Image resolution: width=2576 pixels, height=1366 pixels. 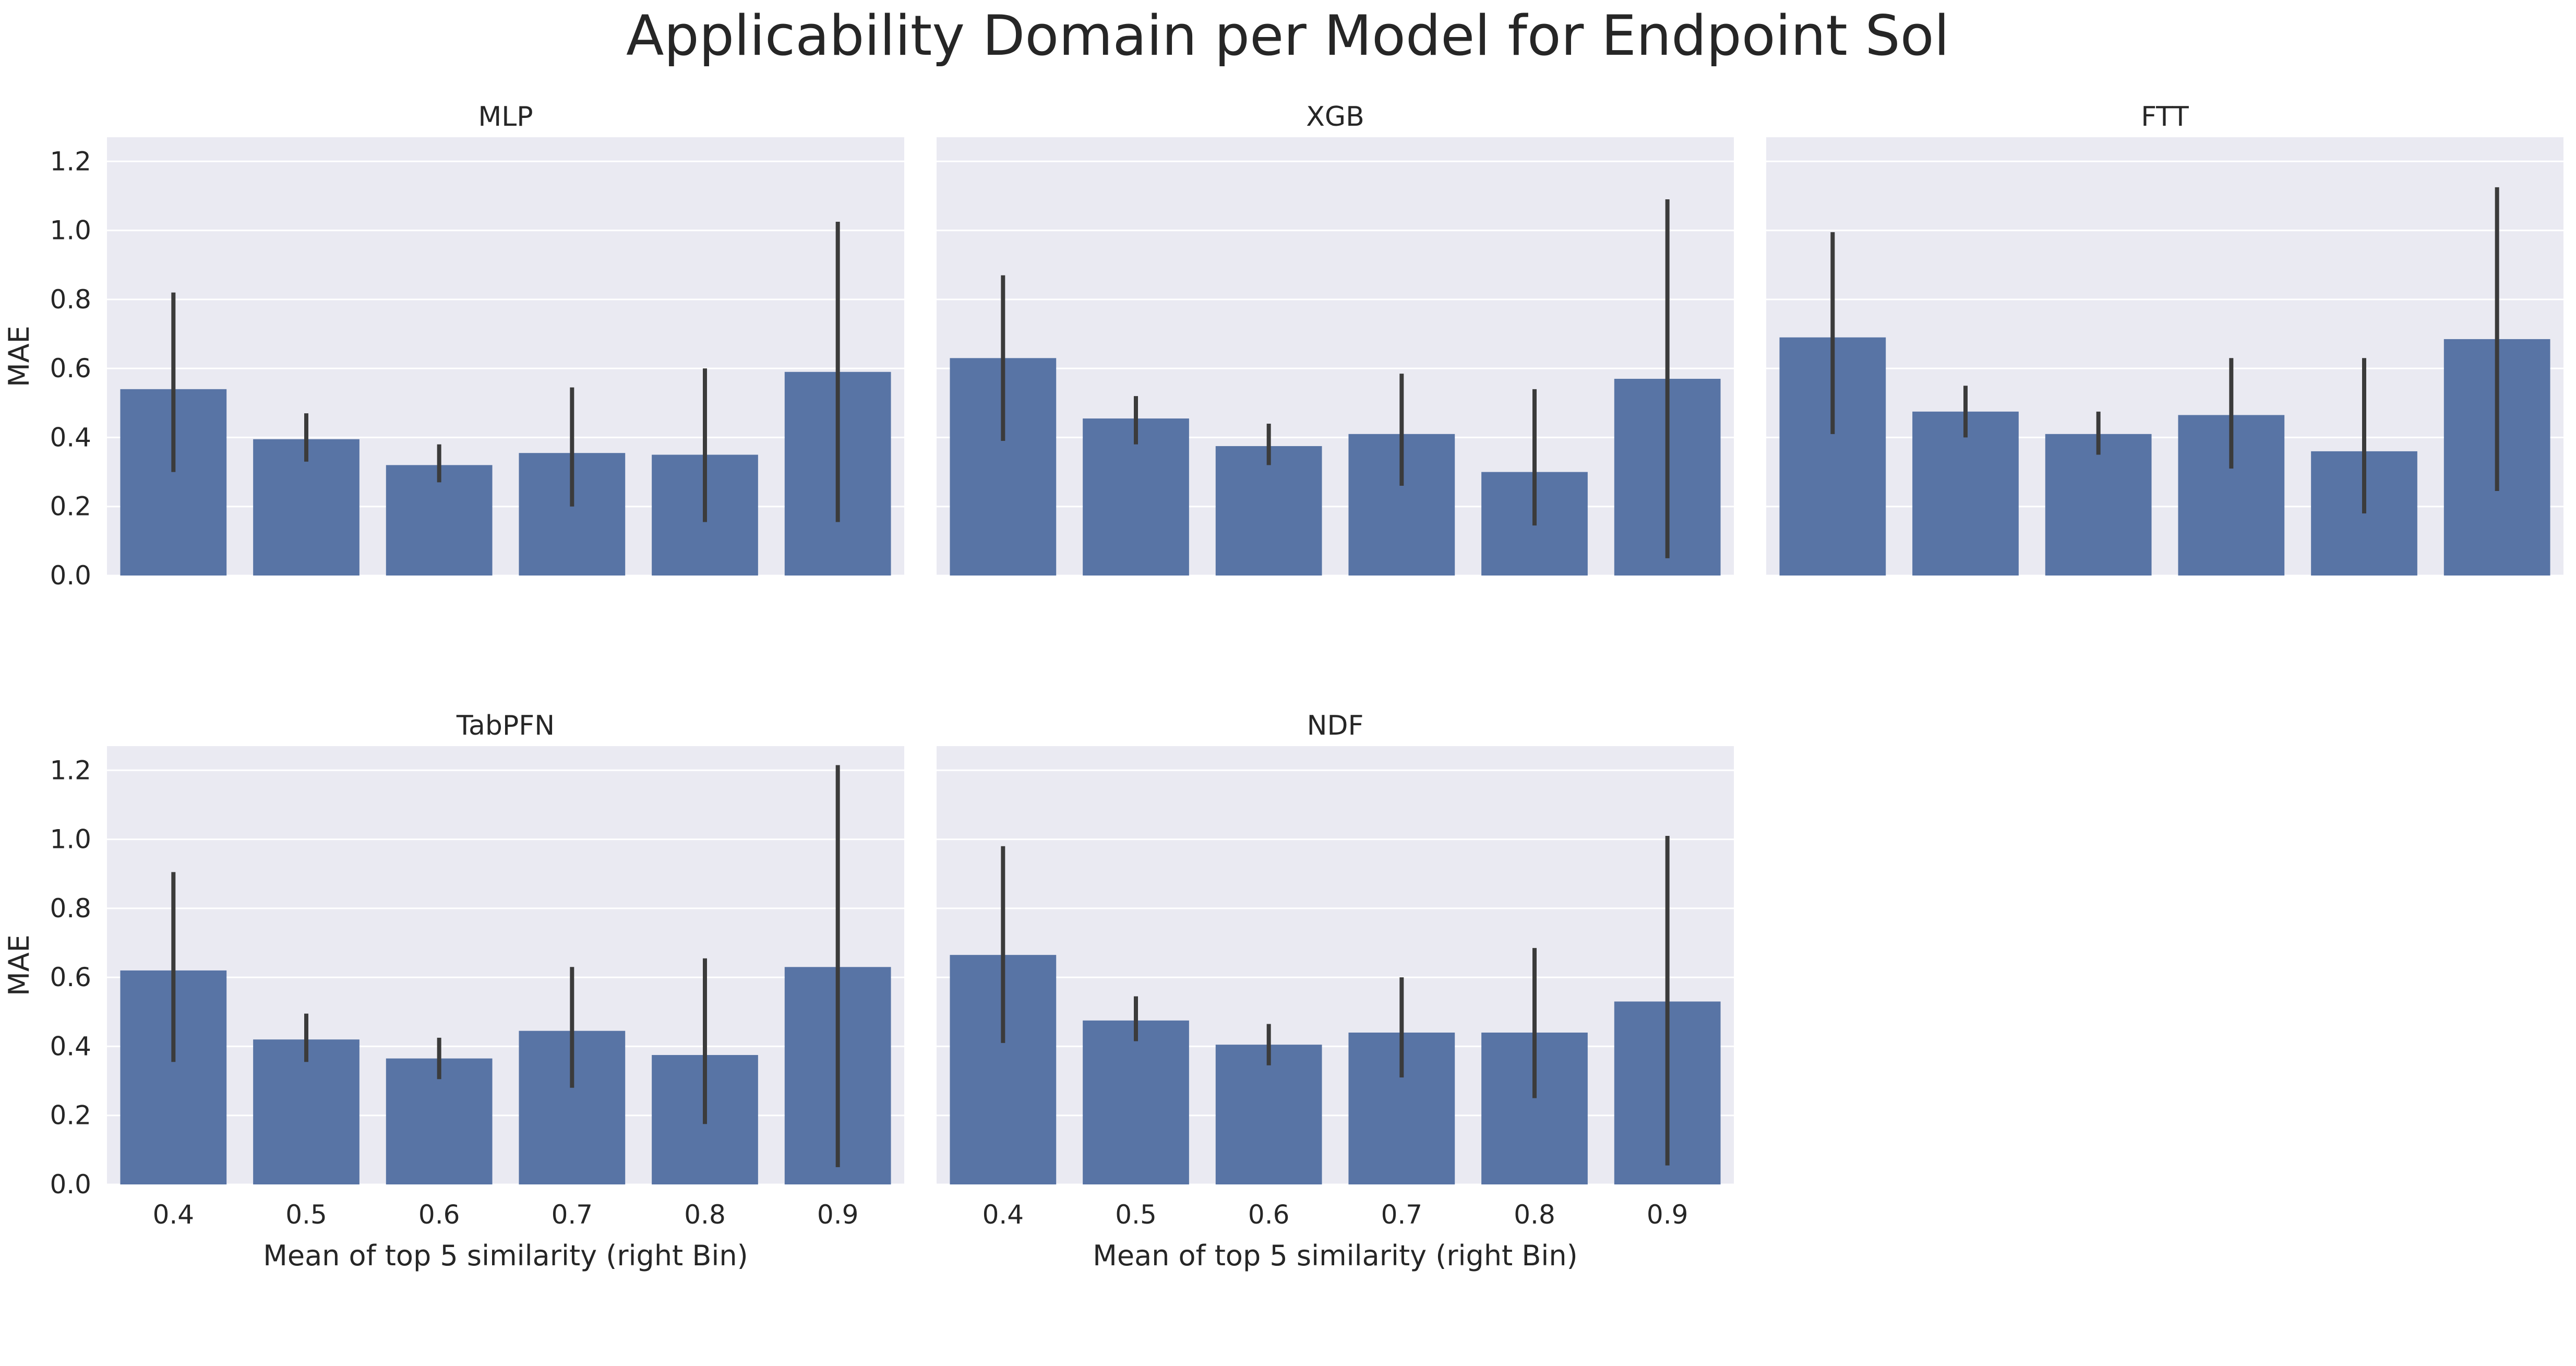 What do you see at coordinates (439, 520) in the screenshot?
I see `bar-mlp-0.6` at bounding box center [439, 520].